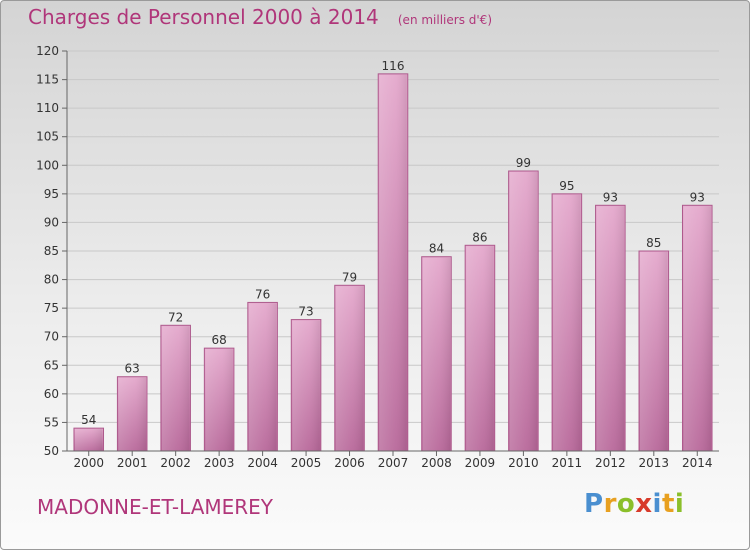  I want to click on x-tick-label: 2001, so click(132, 463).